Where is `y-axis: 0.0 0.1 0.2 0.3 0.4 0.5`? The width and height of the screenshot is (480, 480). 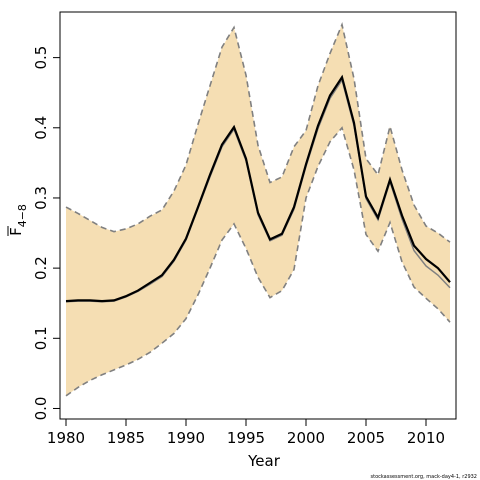
y-axis: 0.0 0.1 0.2 0.3 0.4 0.5 is located at coordinates (46, 233).